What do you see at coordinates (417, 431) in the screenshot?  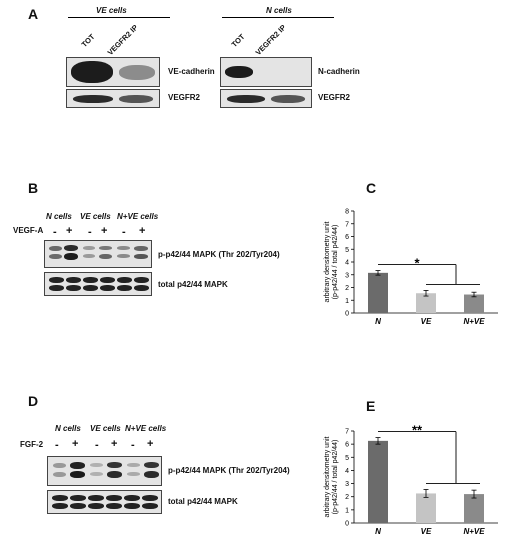 I see `significance-marker: **` at bounding box center [417, 431].